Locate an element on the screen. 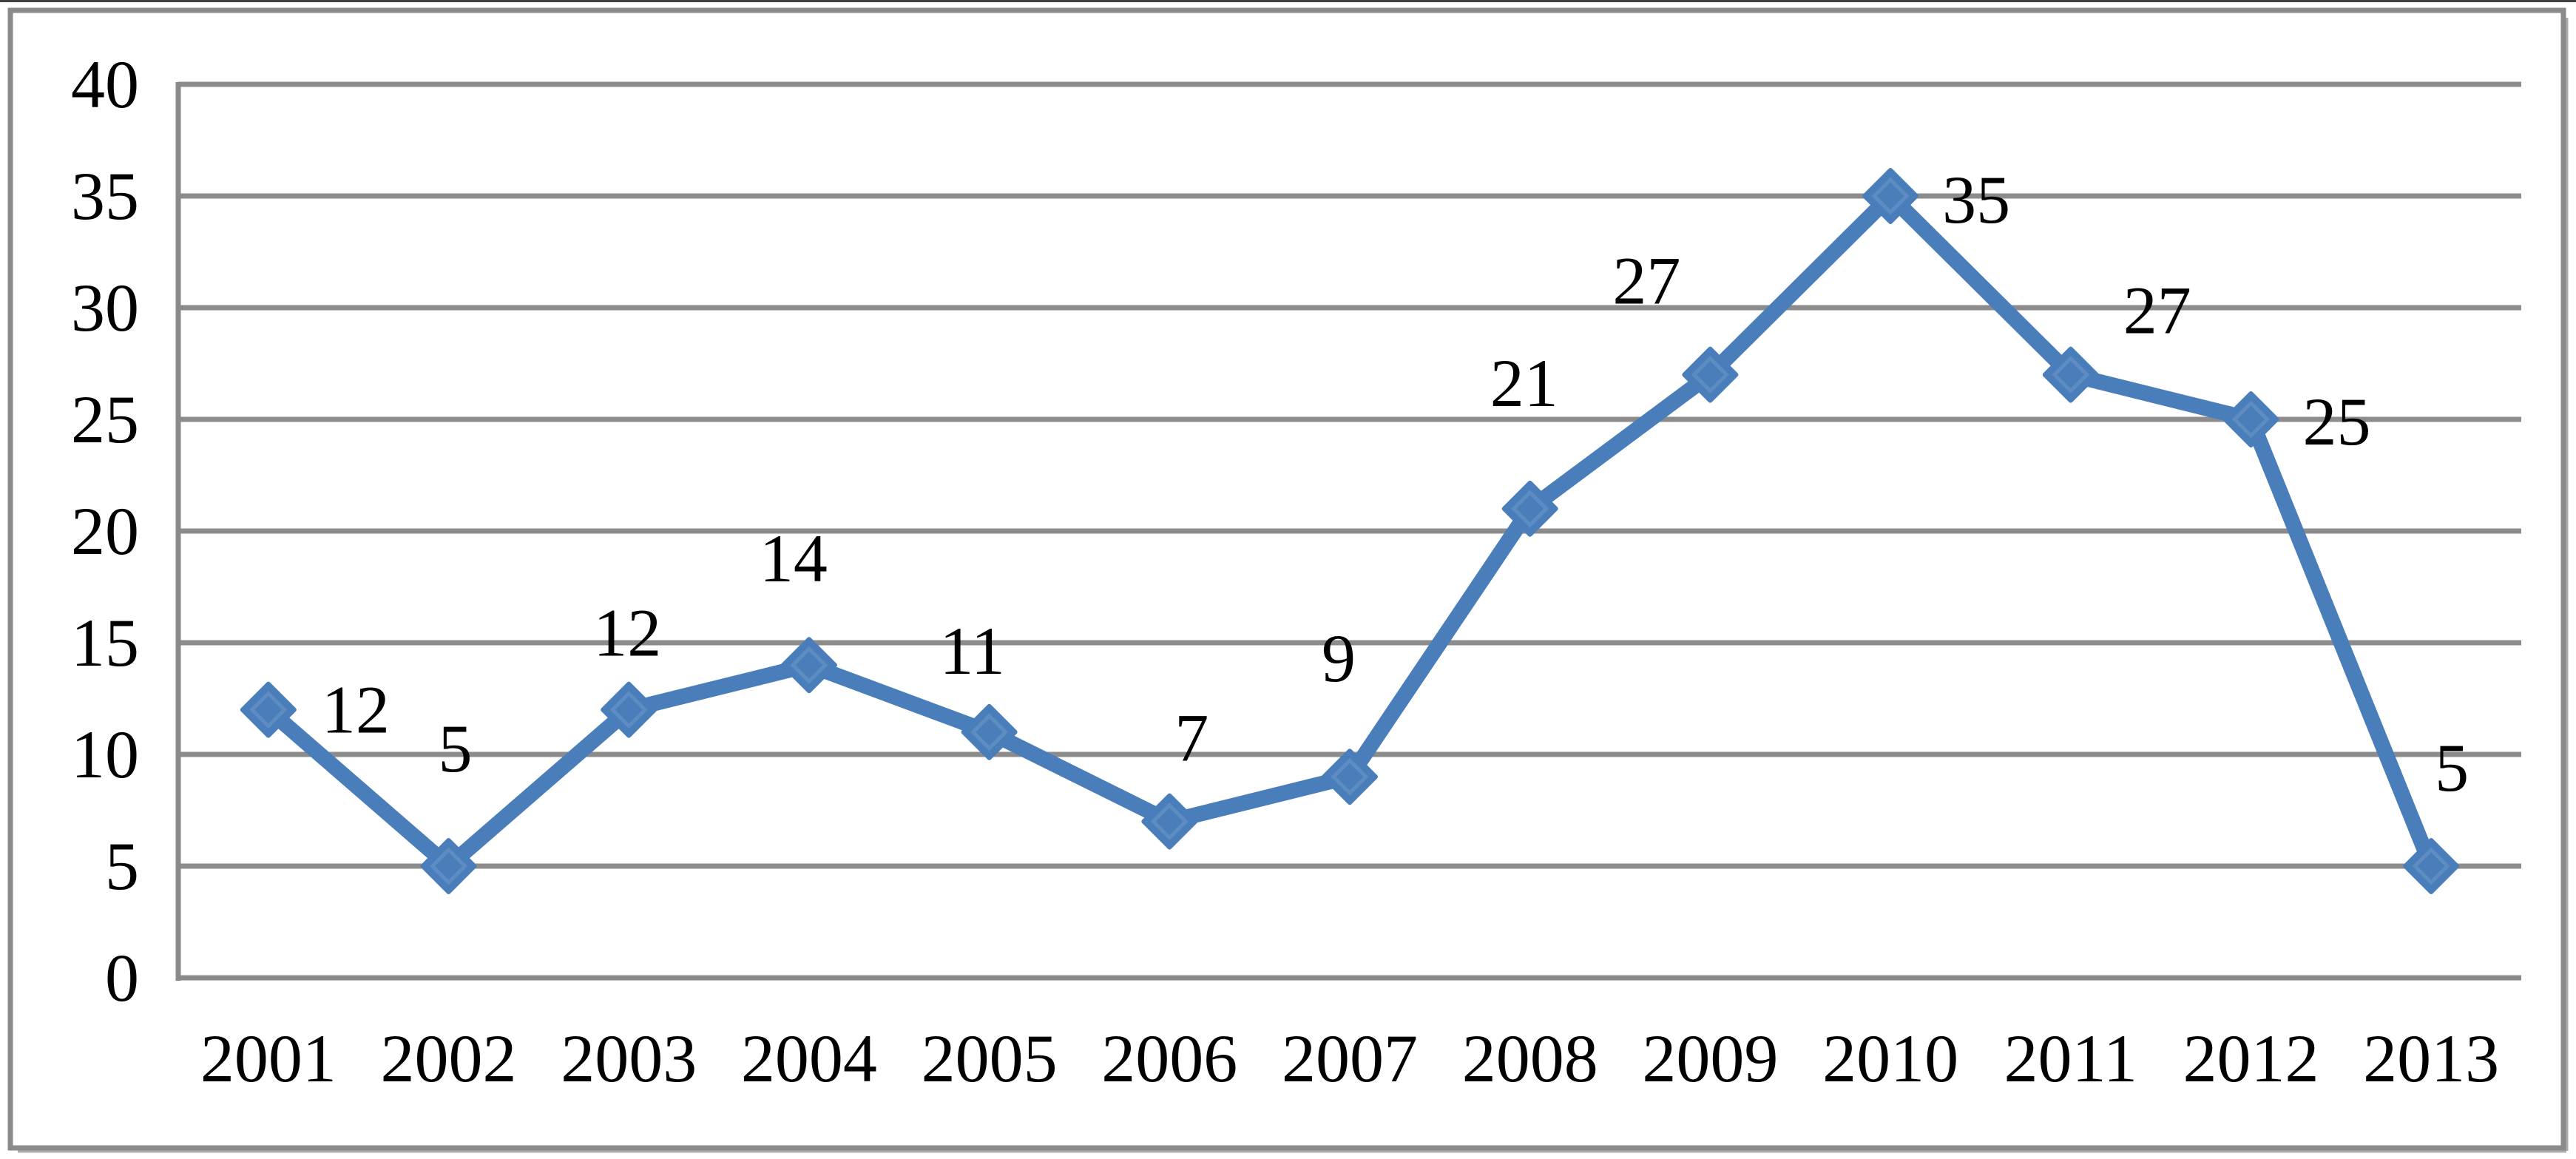  y-tick-label: 40 is located at coordinates (105, 84).